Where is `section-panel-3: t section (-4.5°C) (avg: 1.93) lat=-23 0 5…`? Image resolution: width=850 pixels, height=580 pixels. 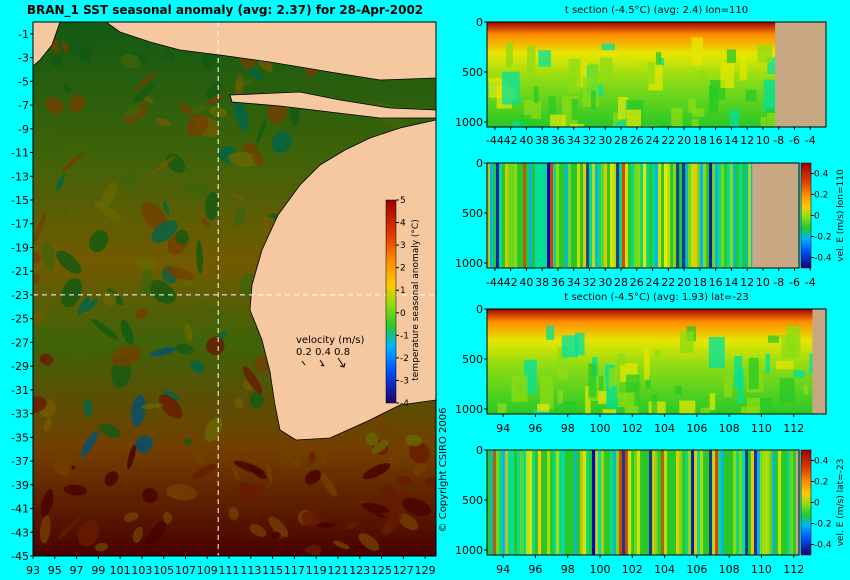 section-panel-3: t section (-4.5°C) (avg: 1.93) lat=-23 0 5… is located at coordinates (641, 363).